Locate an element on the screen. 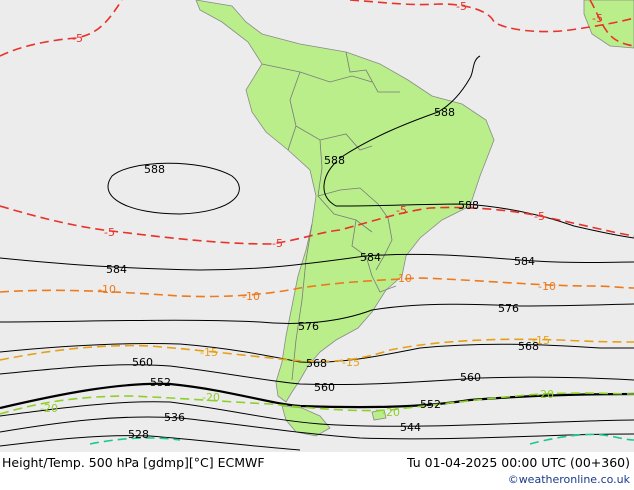 The height and width of the screenshot is (490, 634). isotherm-minus15 is located at coordinates (317, 350).